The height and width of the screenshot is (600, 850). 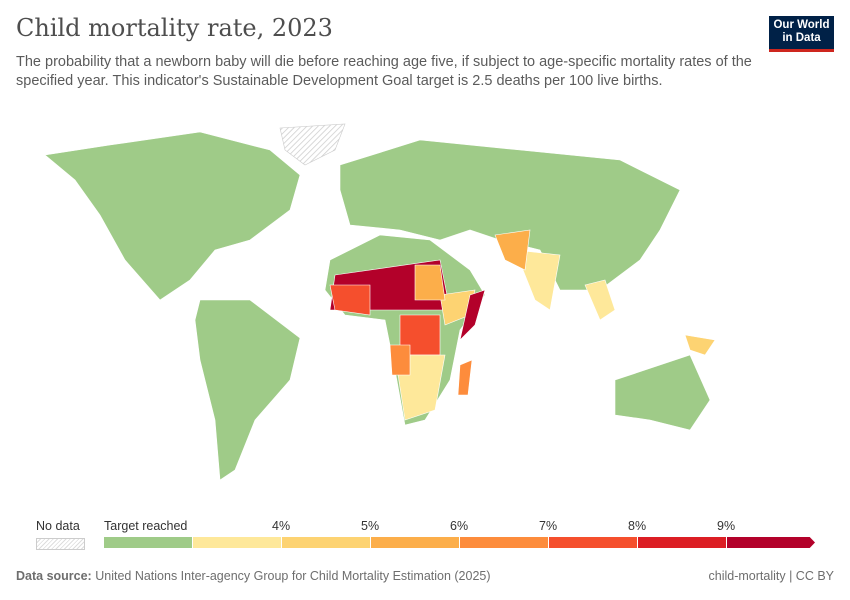 I want to click on greenland, so click(x=312, y=144).